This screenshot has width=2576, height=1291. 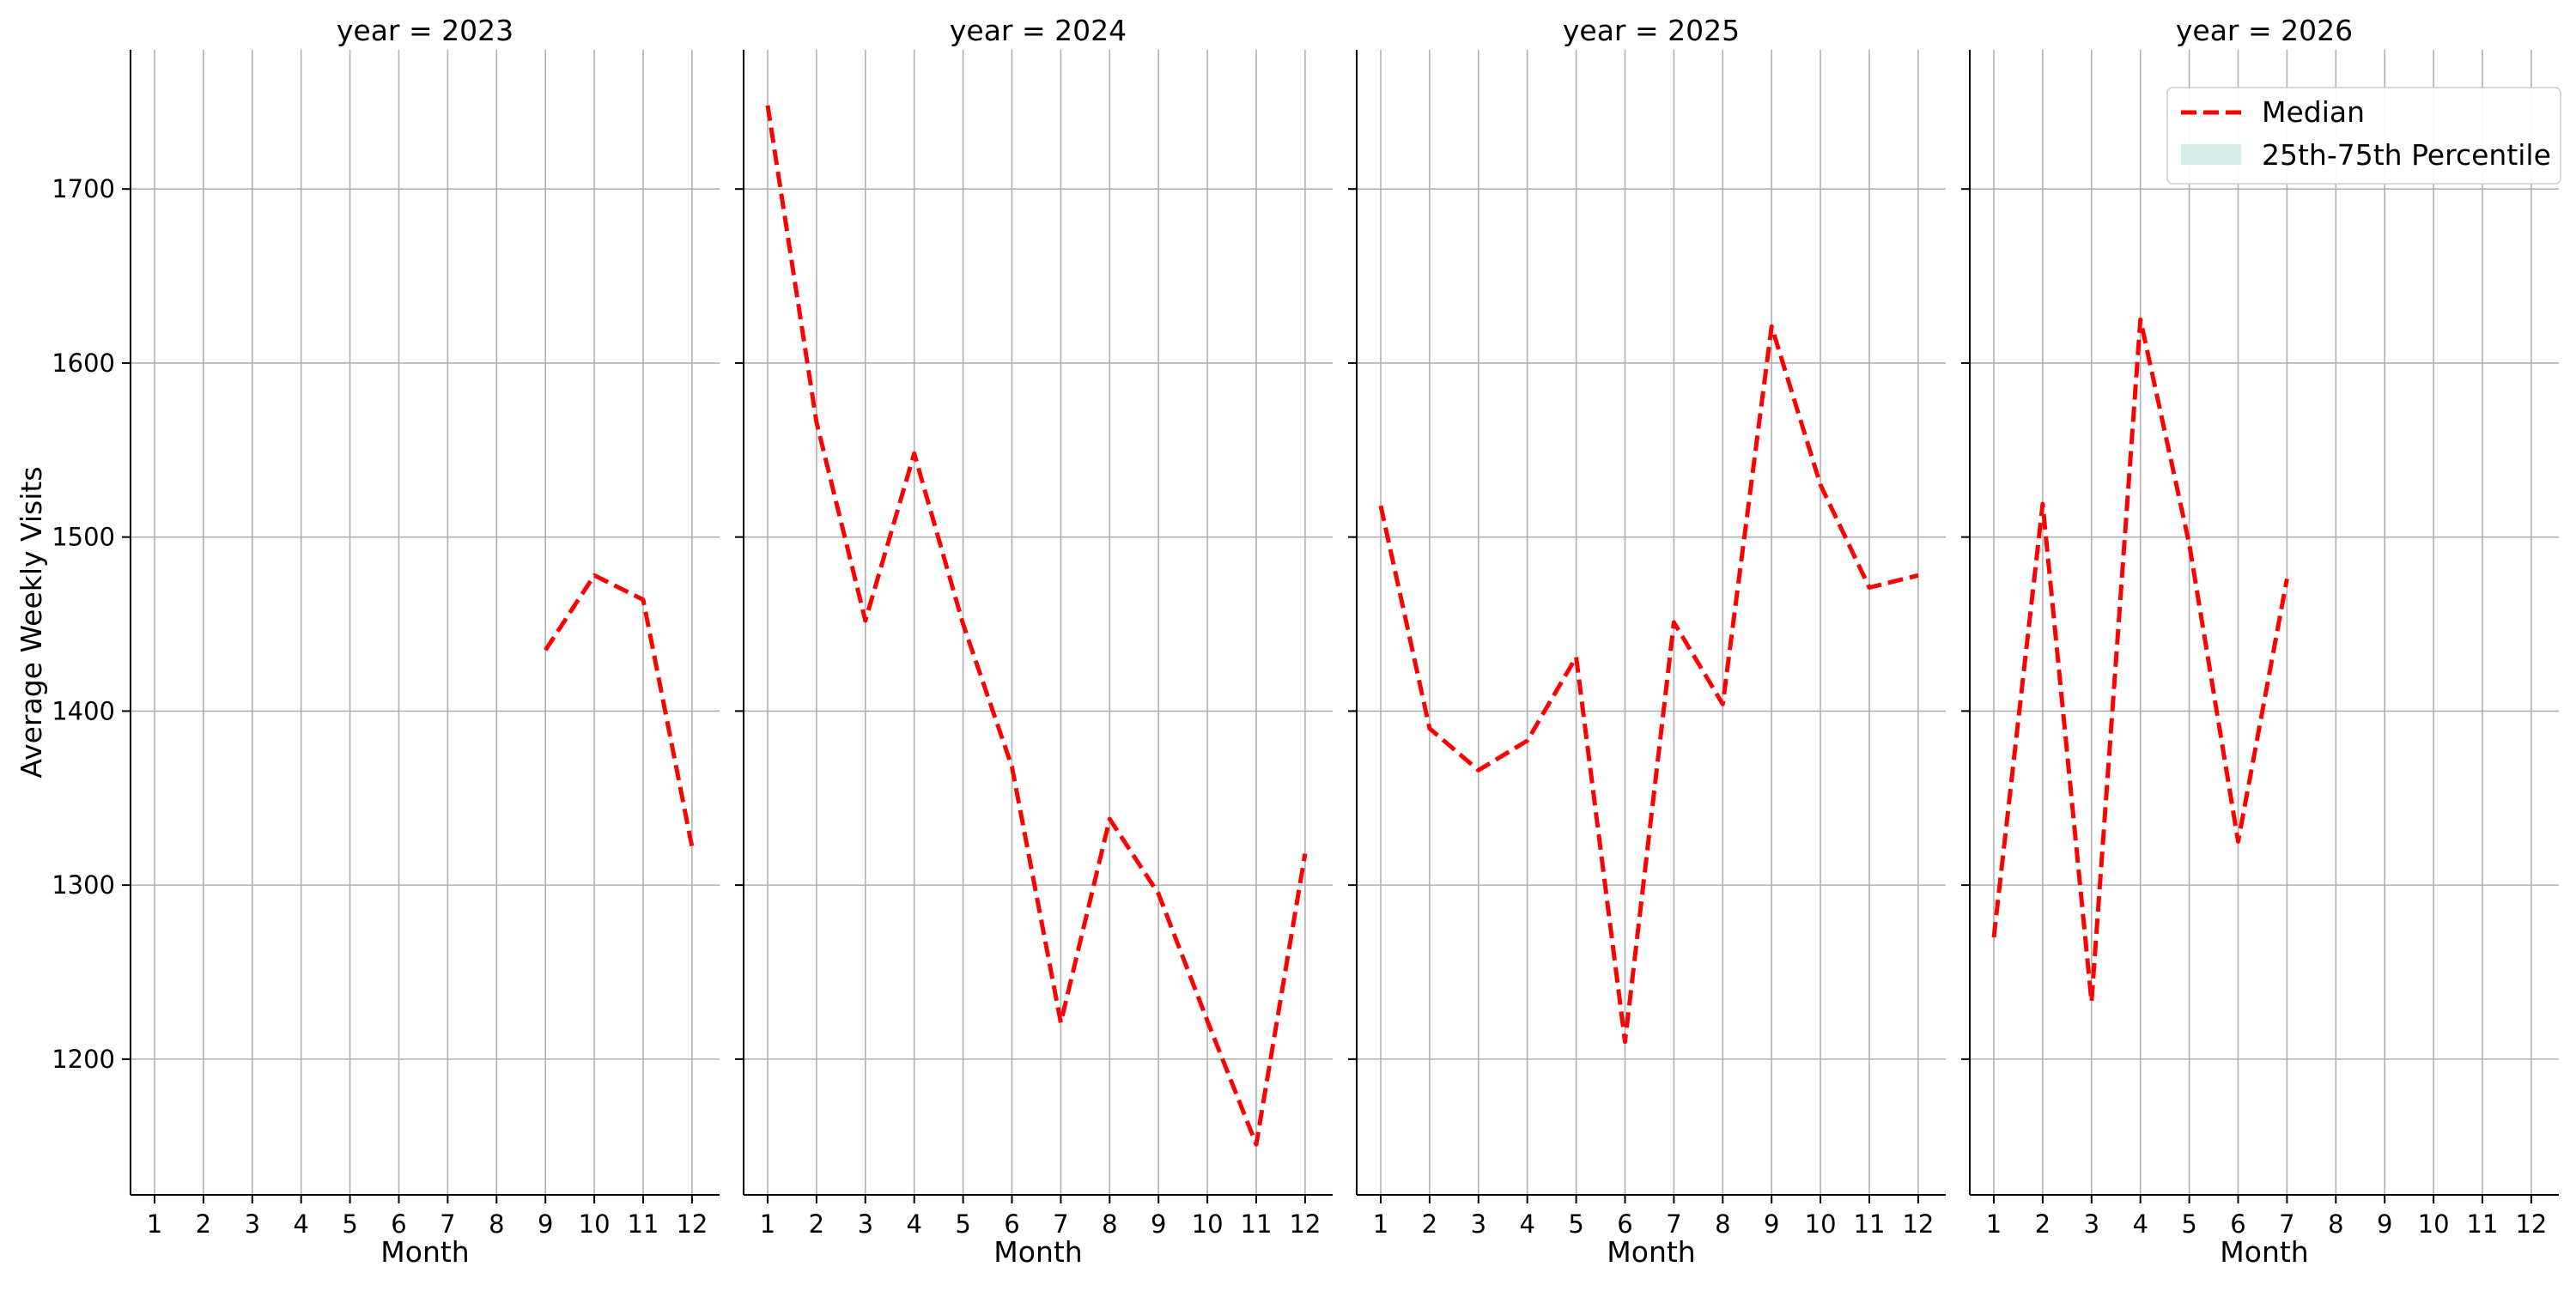 I want to click on panel-title: year = 2026, so click(x=2265, y=31).